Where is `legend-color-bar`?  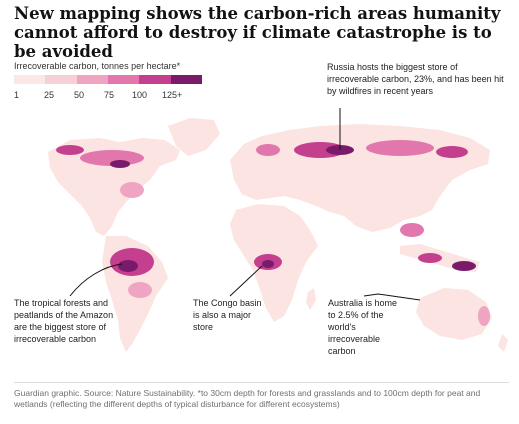 legend-color-bar is located at coordinates (108, 79).